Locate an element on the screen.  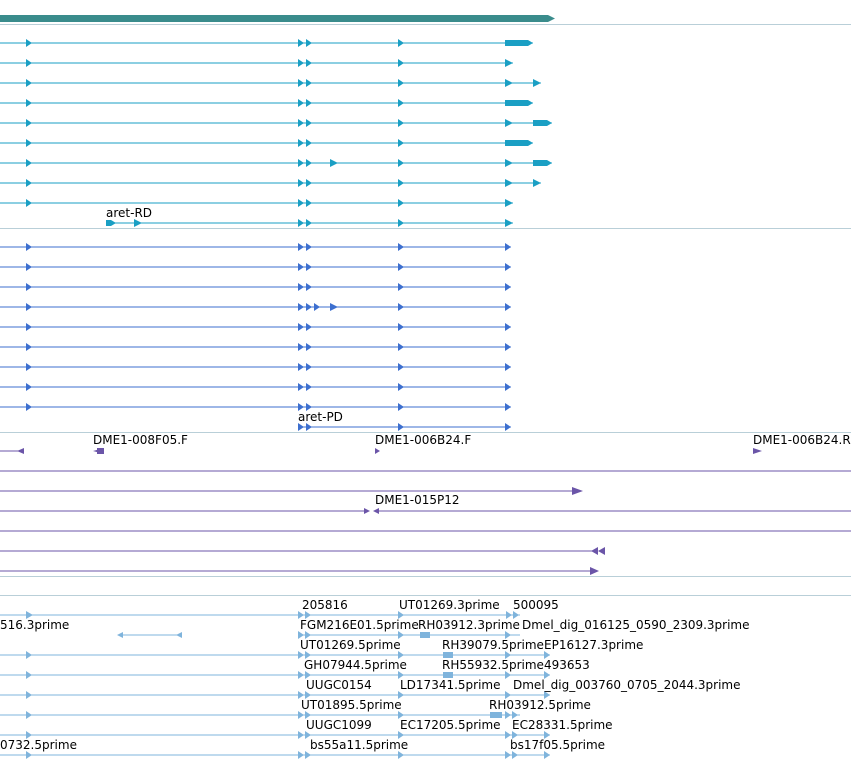
protein-track: aret-PD is located at coordinates (255, 337).